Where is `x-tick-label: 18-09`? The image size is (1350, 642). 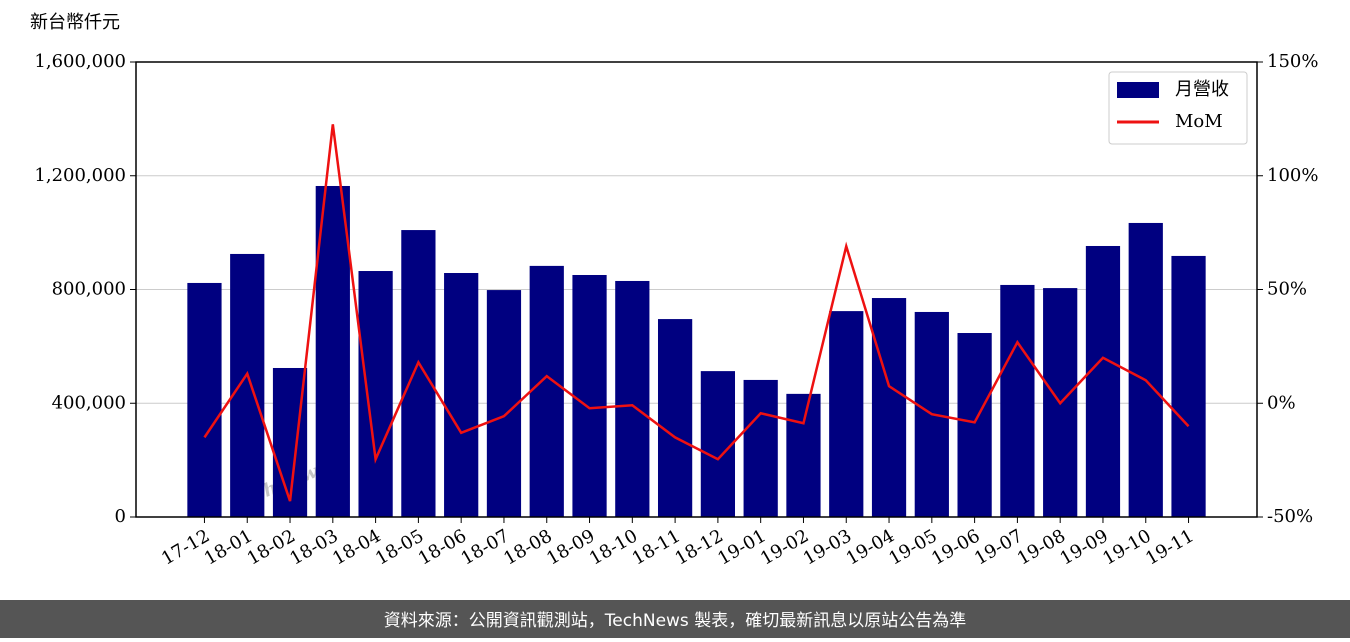
x-tick-label: 18-09 is located at coordinates (570, 547).